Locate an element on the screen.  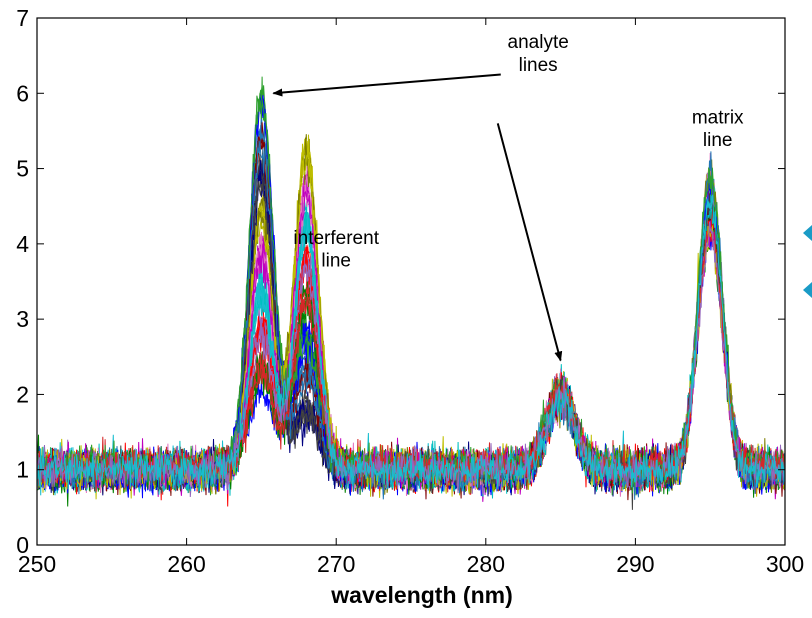
y-tick-label: 4 is located at coordinates (22, 244).